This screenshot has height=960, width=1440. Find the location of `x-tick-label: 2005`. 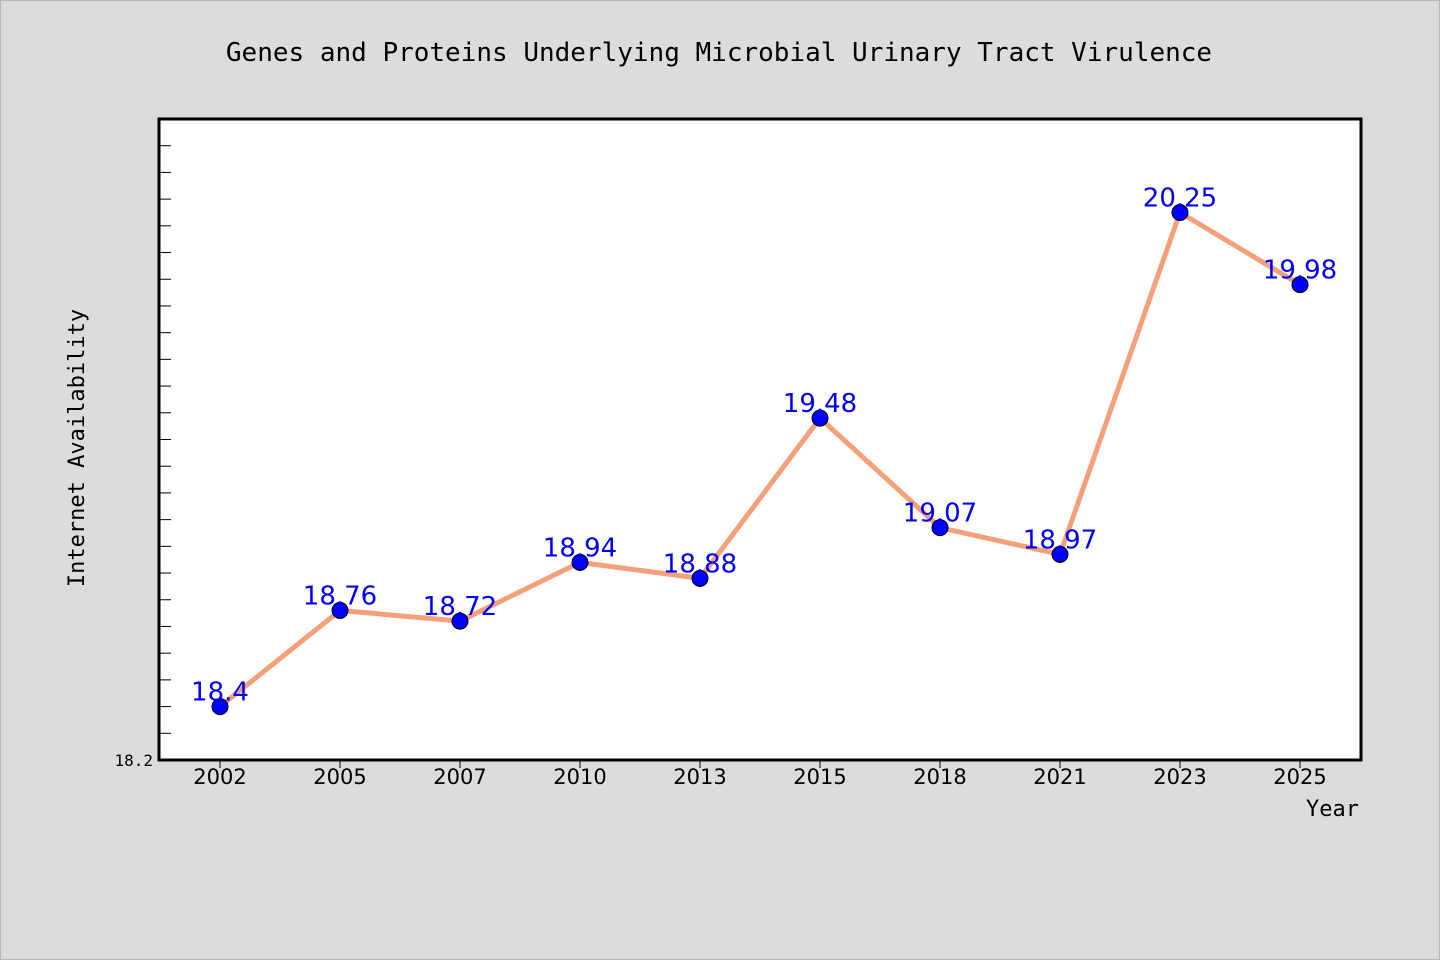

x-tick-label: 2005 is located at coordinates (339, 777).